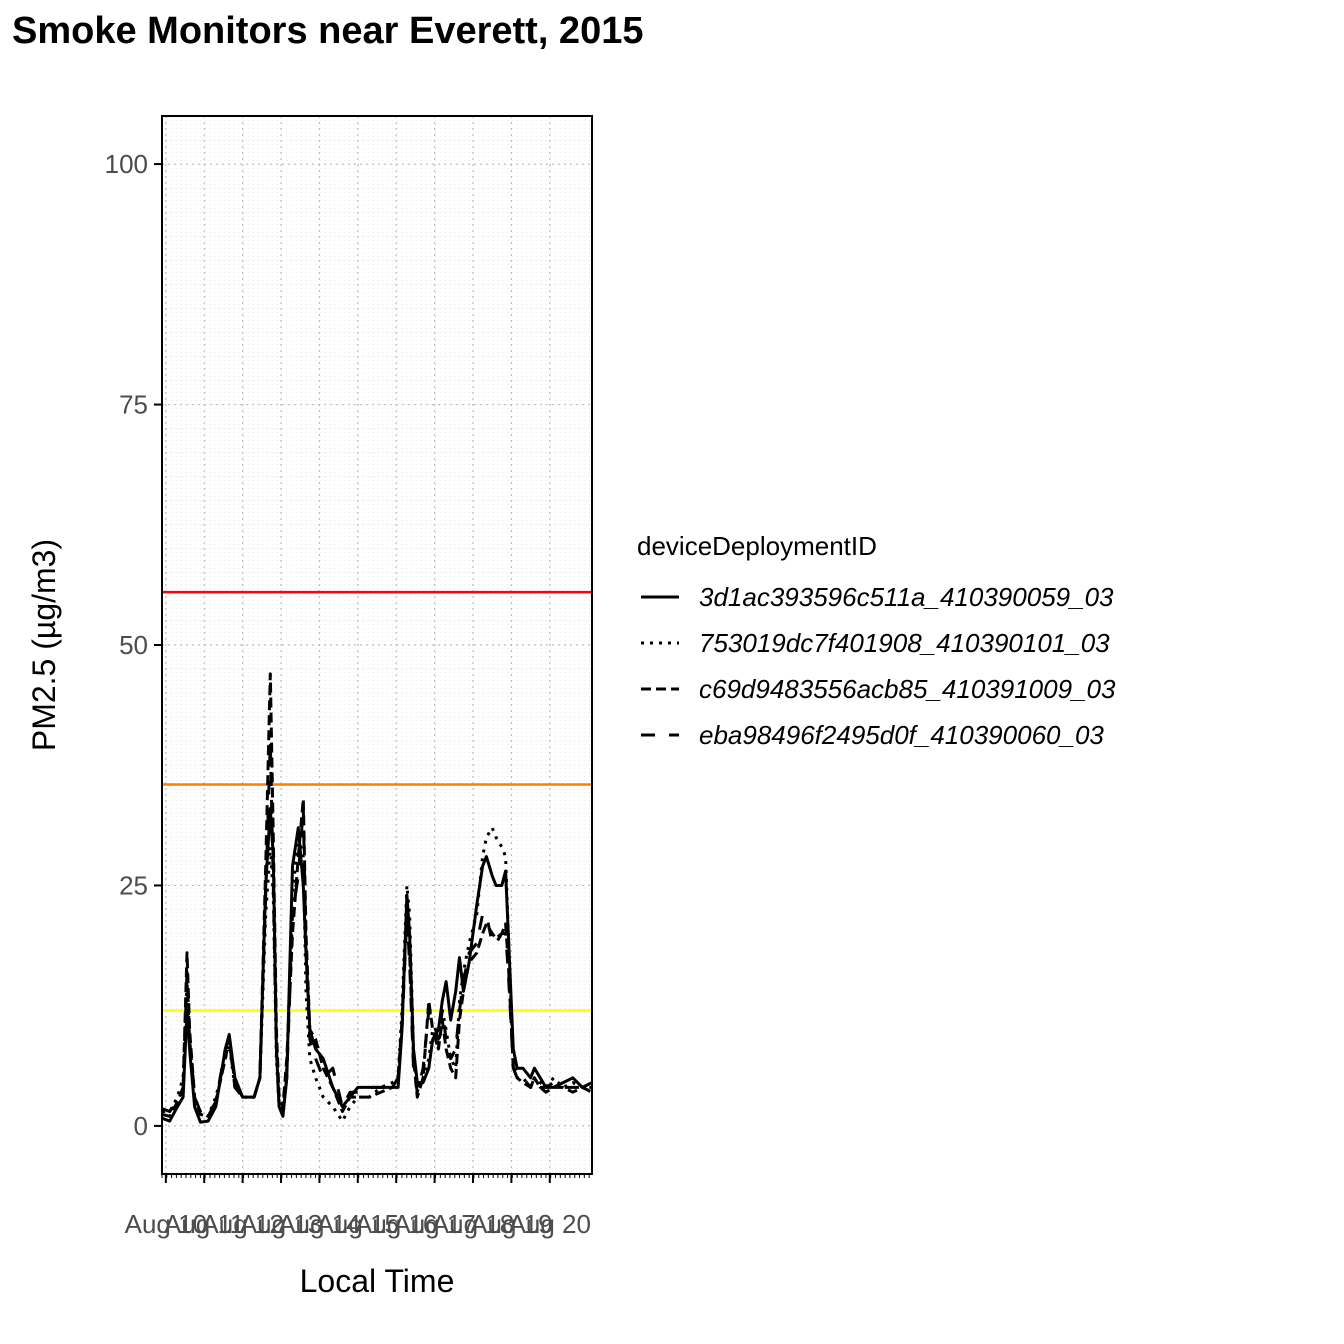 The image size is (1344, 1344). I want to click on x-tick-label: Aug 15, so click(358, 1224).